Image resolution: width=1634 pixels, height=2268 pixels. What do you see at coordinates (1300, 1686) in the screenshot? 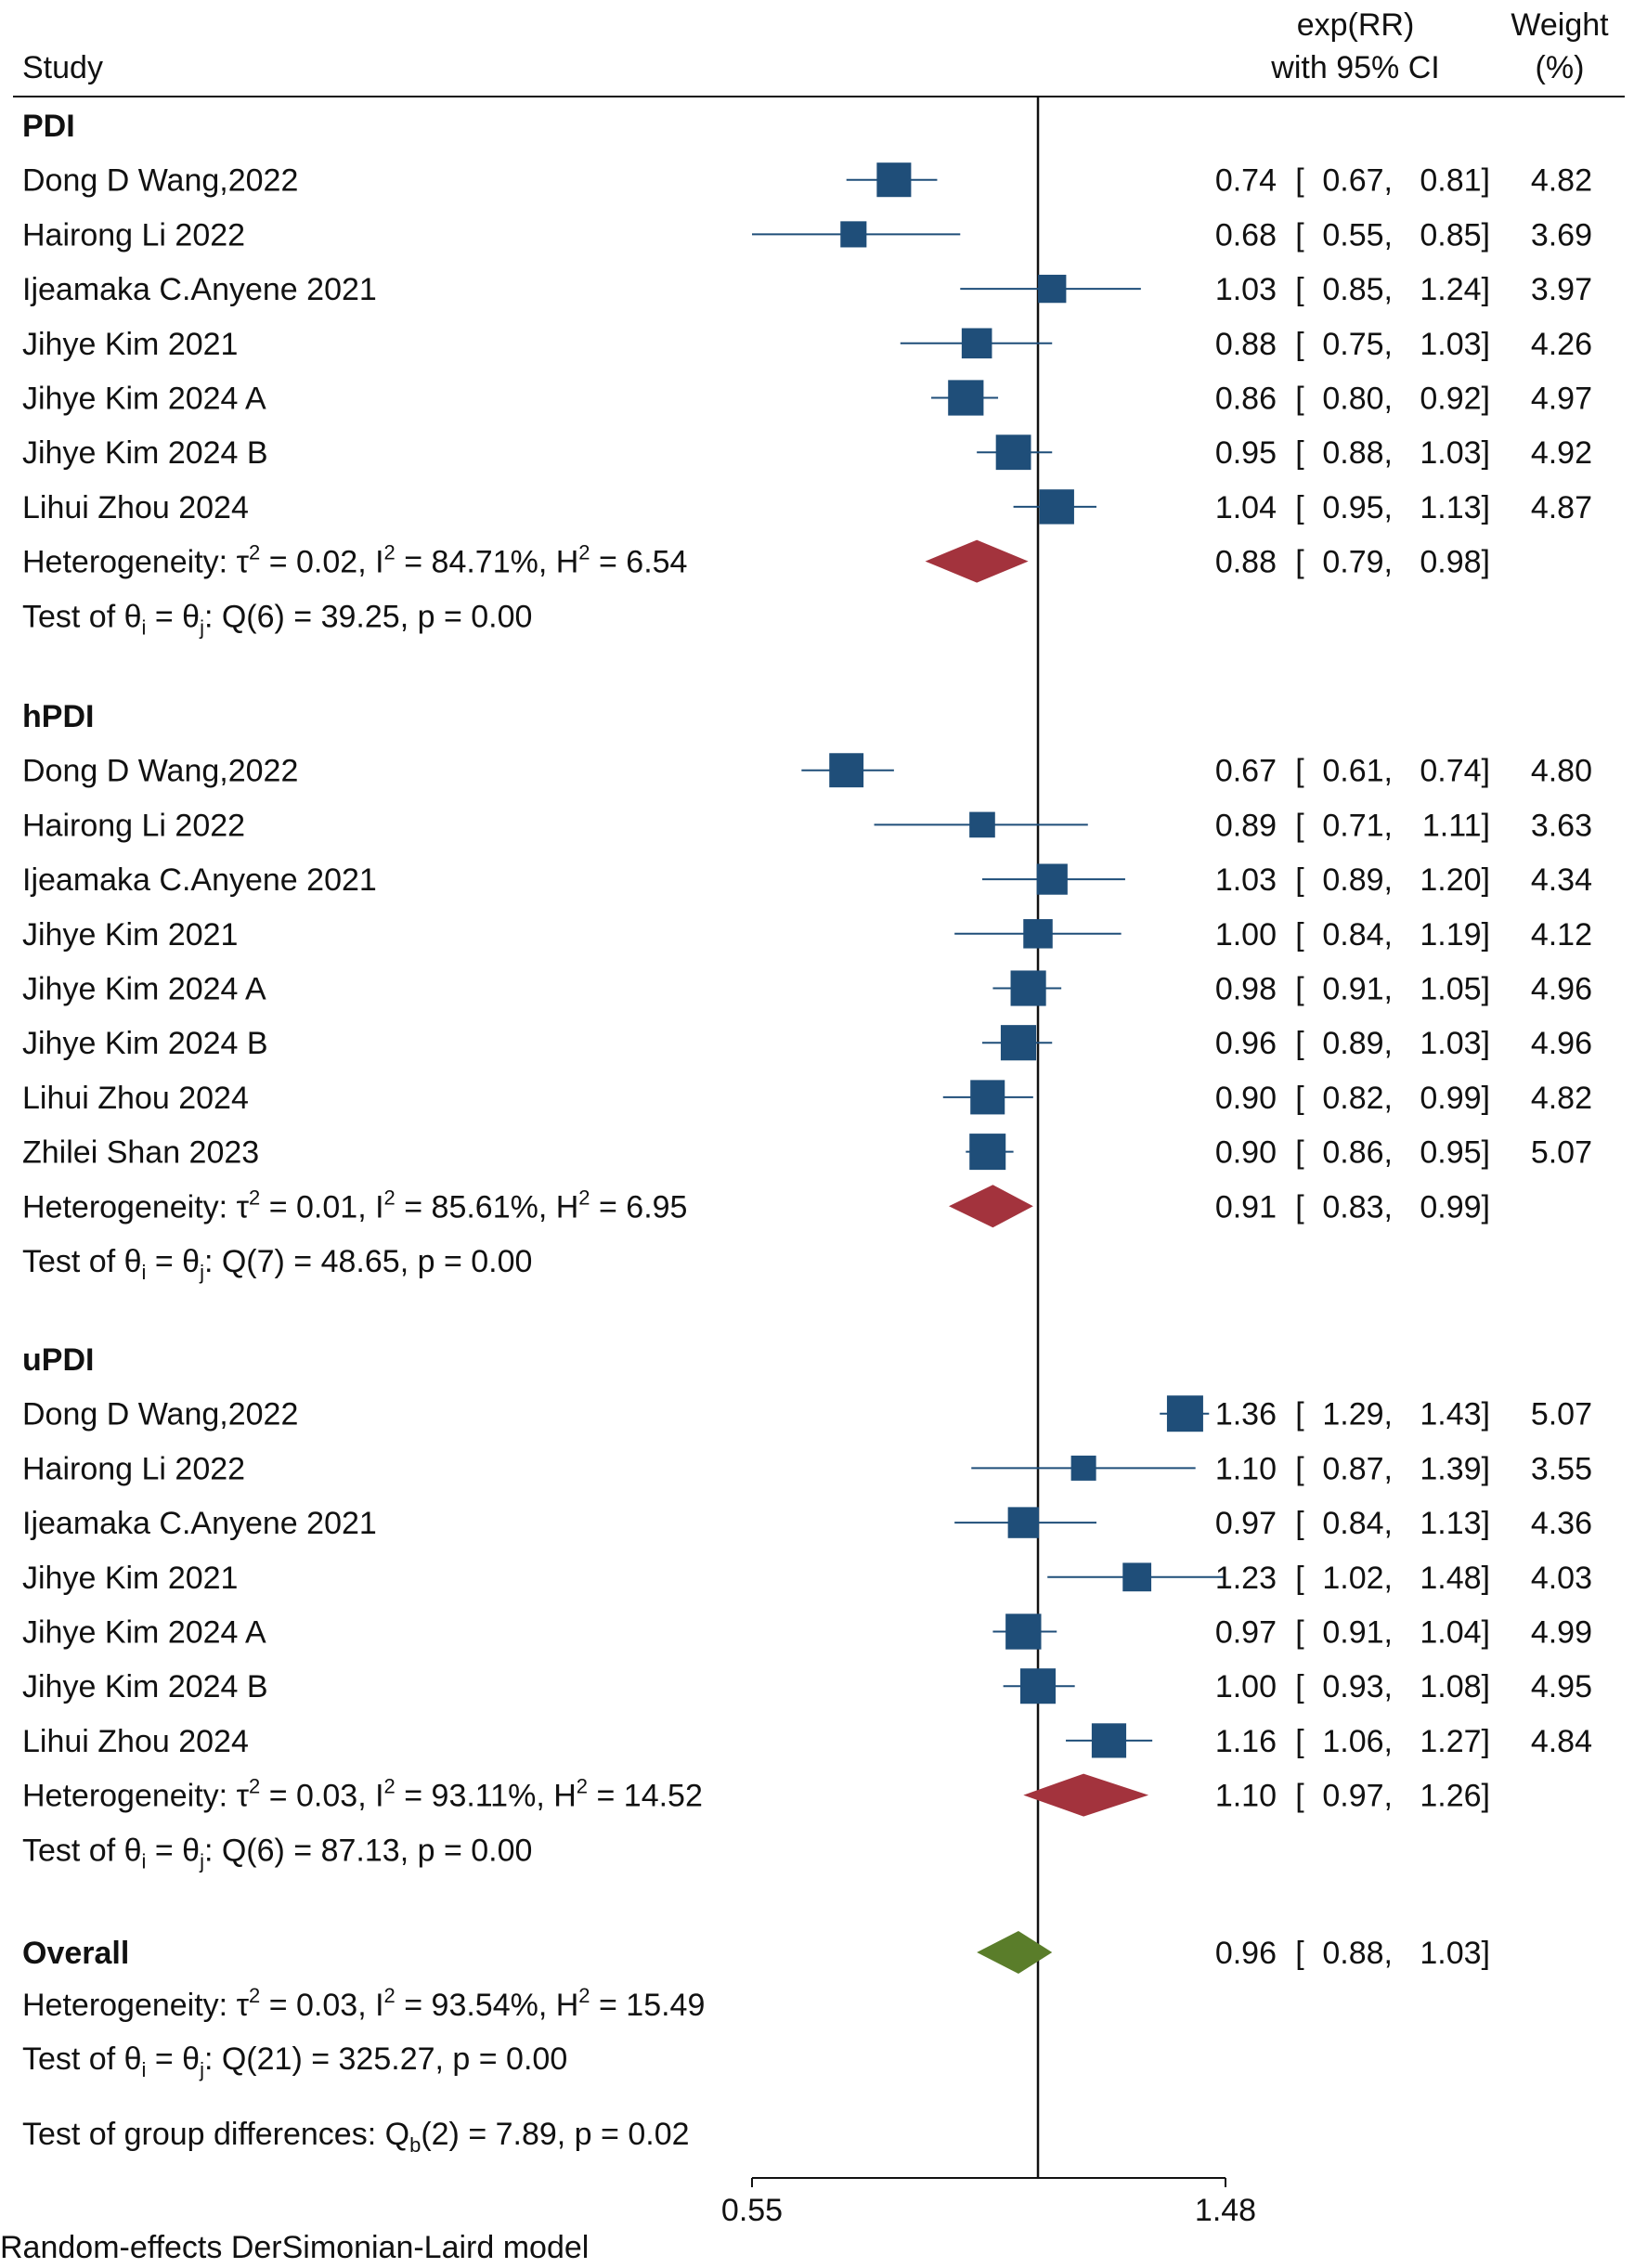
I see `group-updi-study-6-bracket-open: [` at bounding box center [1300, 1686].